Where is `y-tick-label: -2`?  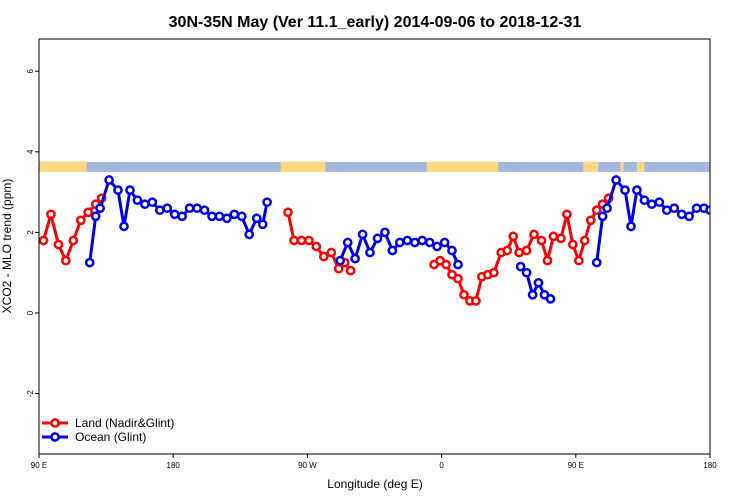
y-tick-label: -2 is located at coordinates (30, 393).